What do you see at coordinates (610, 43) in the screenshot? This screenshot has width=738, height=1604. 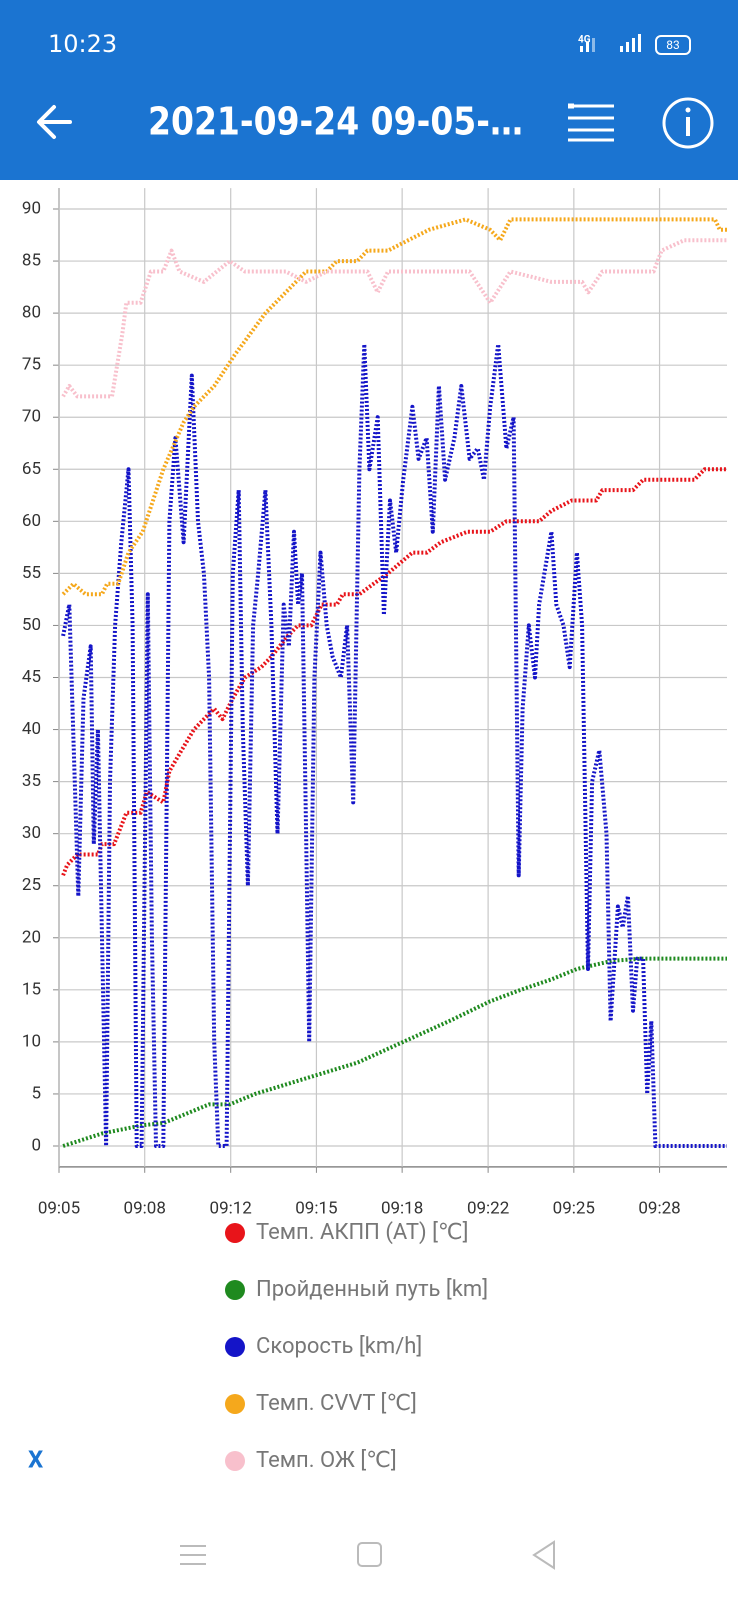 I see `signal-icon` at bounding box center [610, 43].